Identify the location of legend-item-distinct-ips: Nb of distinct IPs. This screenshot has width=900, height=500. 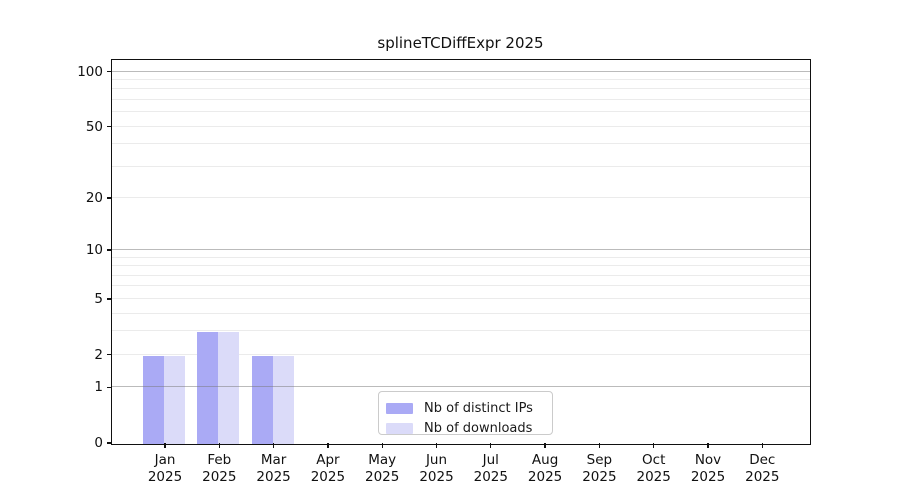
(465, 408).